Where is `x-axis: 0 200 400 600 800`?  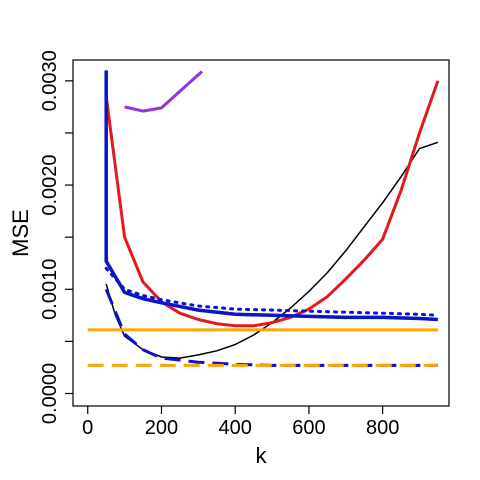 x-axis: 0 200 400 600 800 is located at coordinates (240, 422).